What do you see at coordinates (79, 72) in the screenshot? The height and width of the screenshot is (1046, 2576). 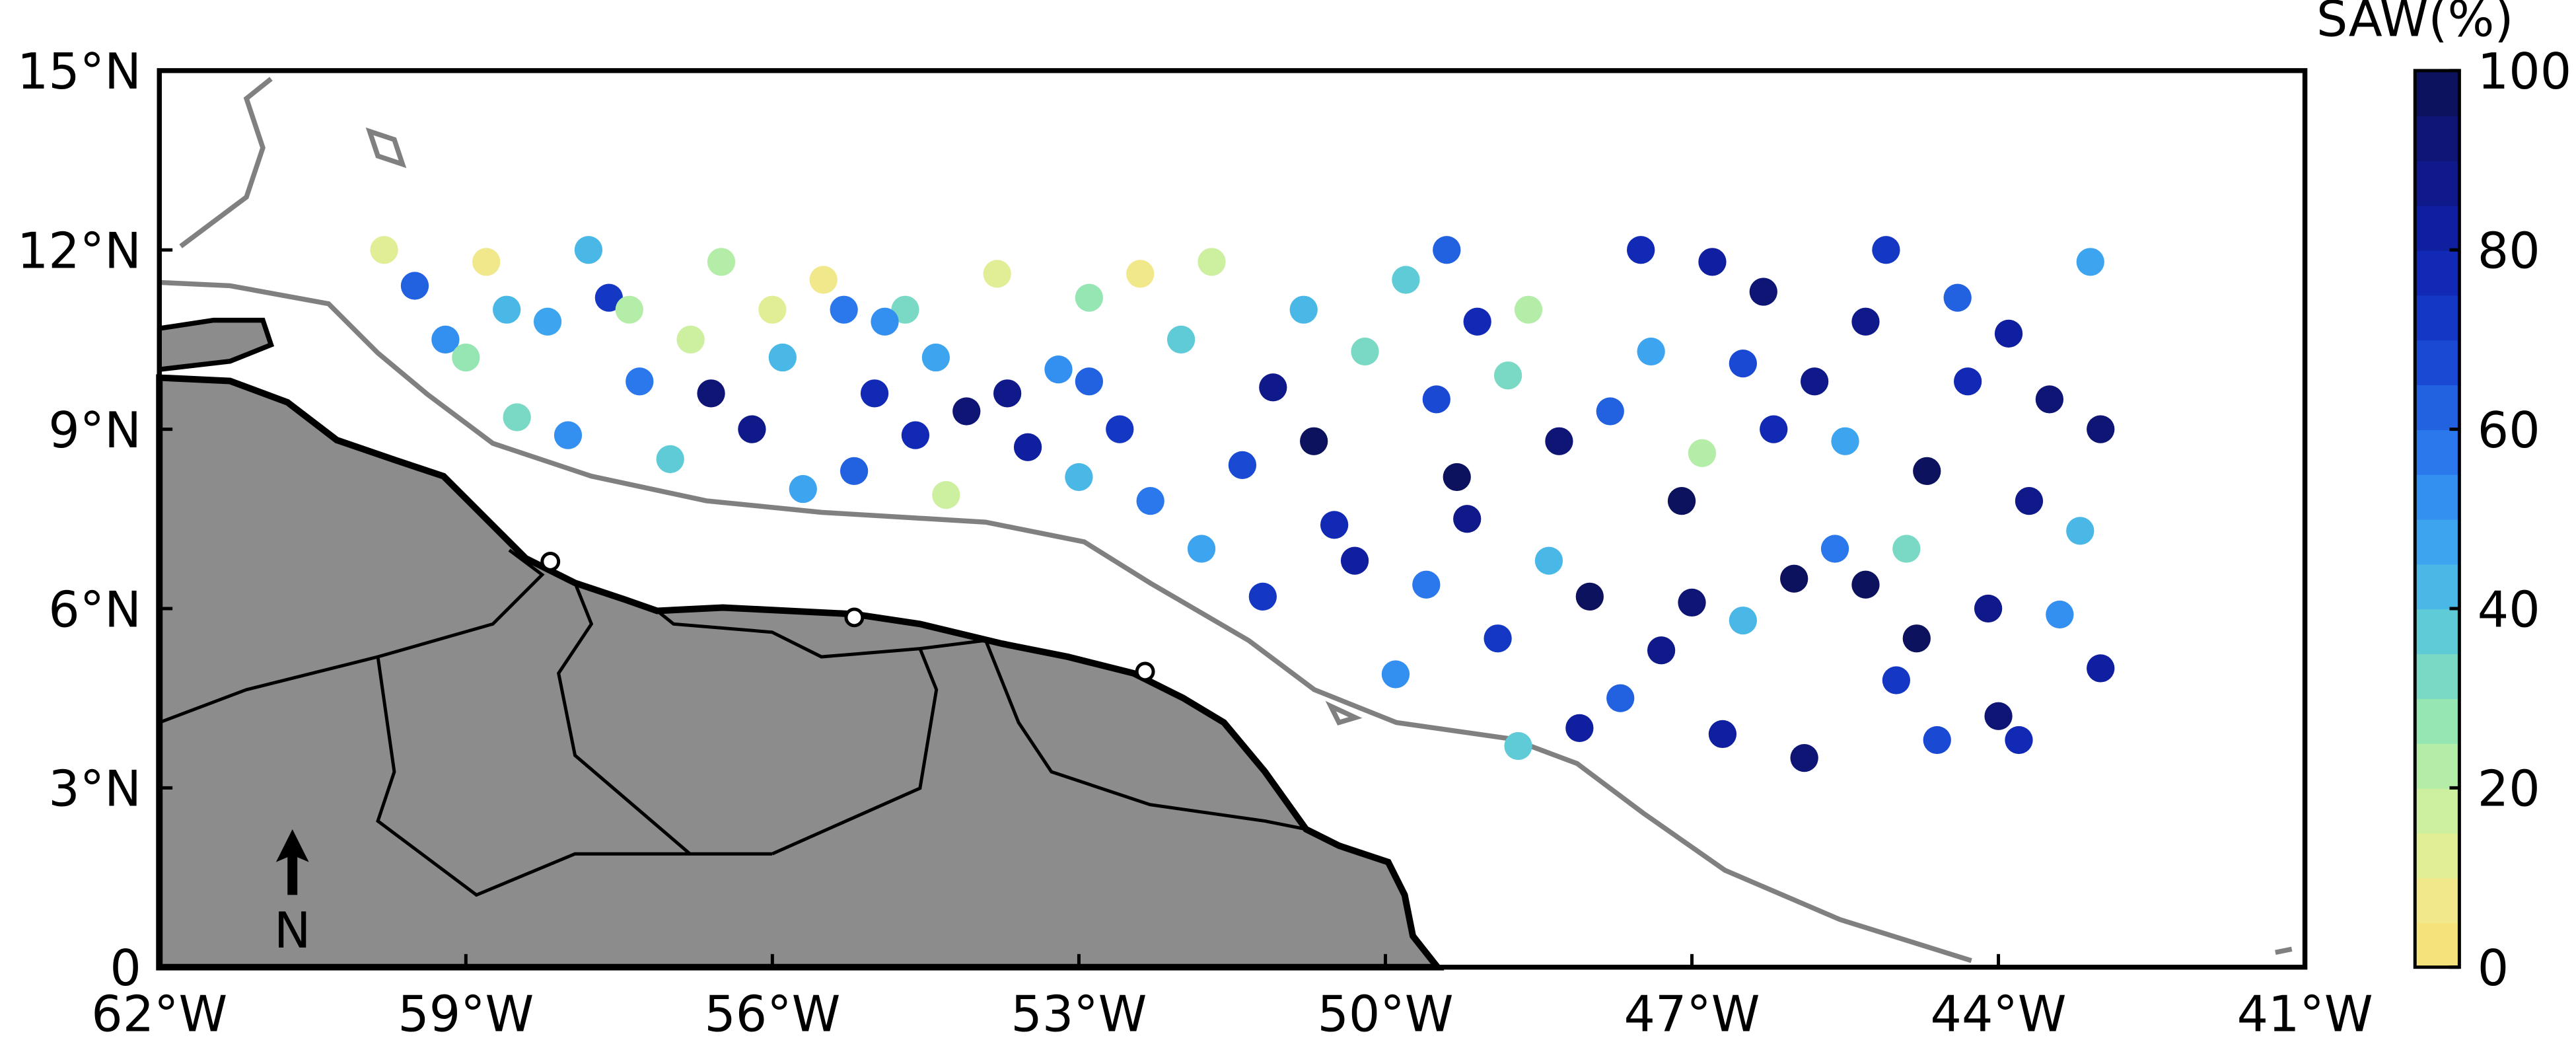 I see `y-tick-label: 15°N` at bounding box center [79, 72].